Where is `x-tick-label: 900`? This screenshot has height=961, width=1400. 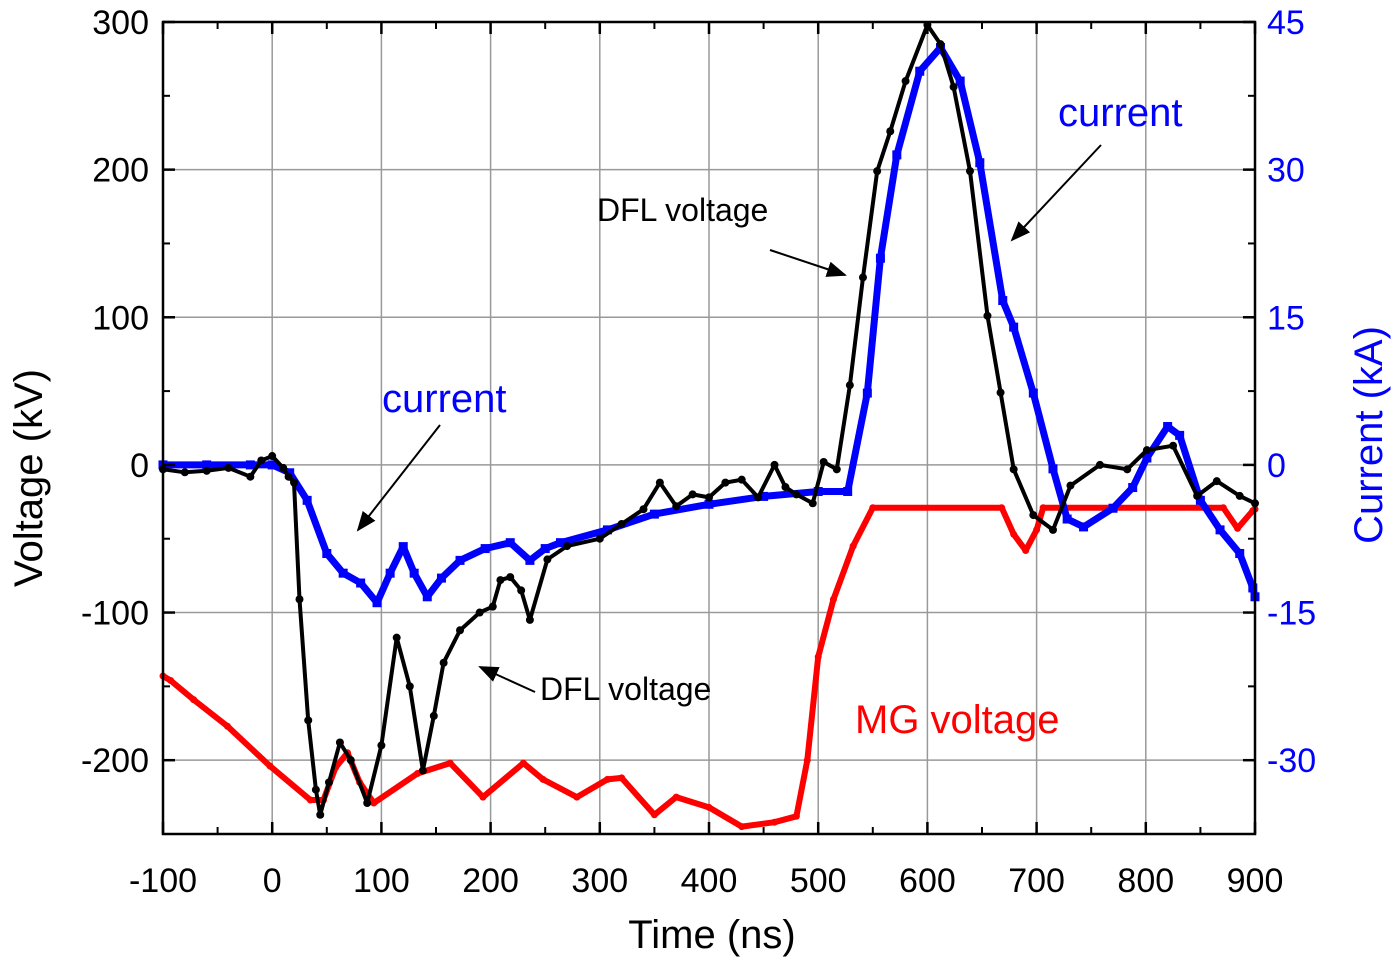
x-tick-label: 900 is located at coordinates (1255, 881).